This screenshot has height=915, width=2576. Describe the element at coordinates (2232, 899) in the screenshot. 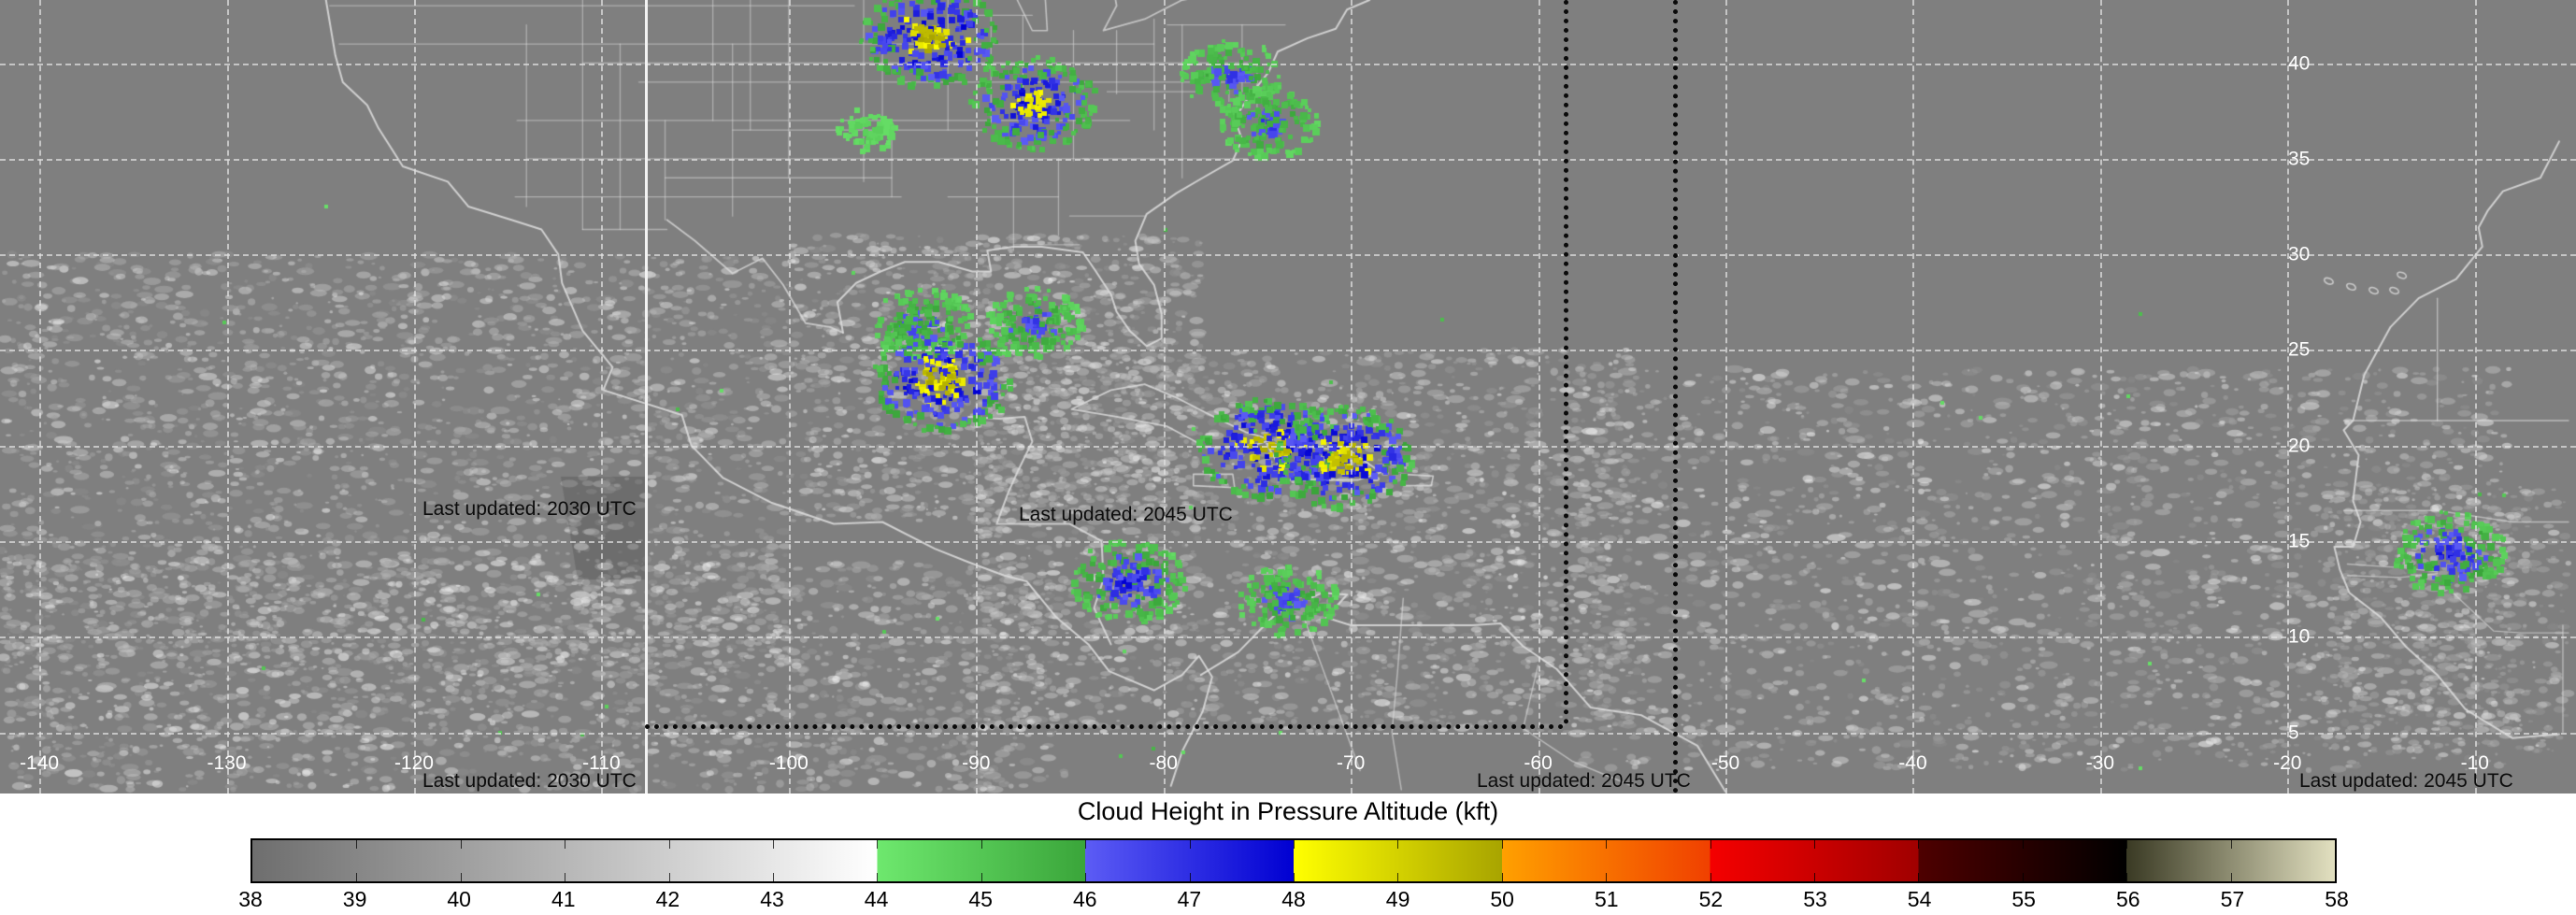

I see `colorbar-tick-label: 57` at that location.